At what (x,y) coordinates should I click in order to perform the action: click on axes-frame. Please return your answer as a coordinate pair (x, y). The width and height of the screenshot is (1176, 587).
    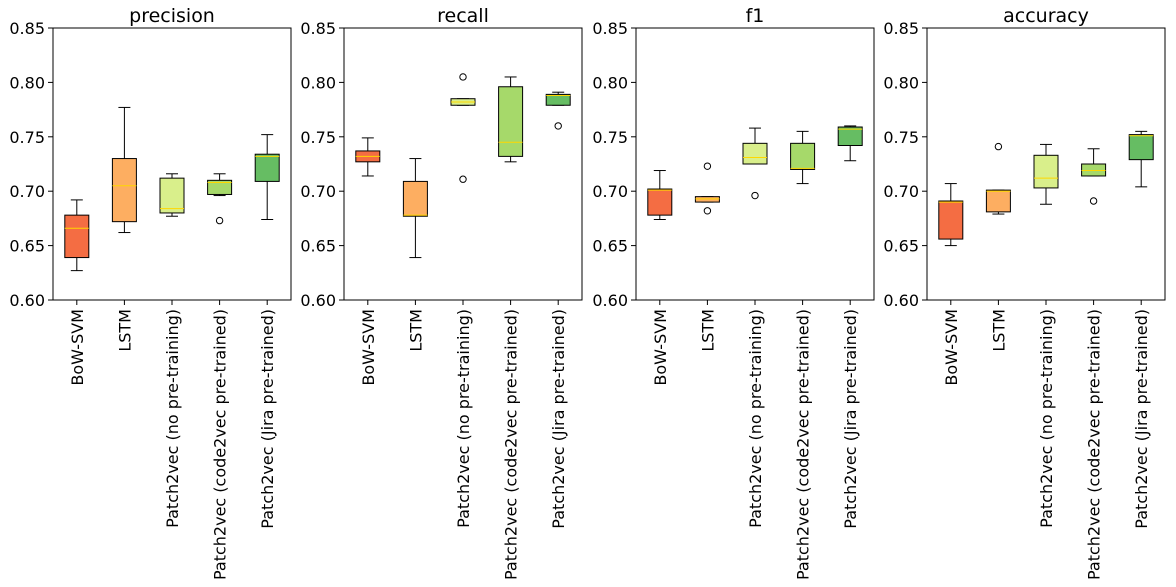
    Looking at the image, I should click on (463, 164).